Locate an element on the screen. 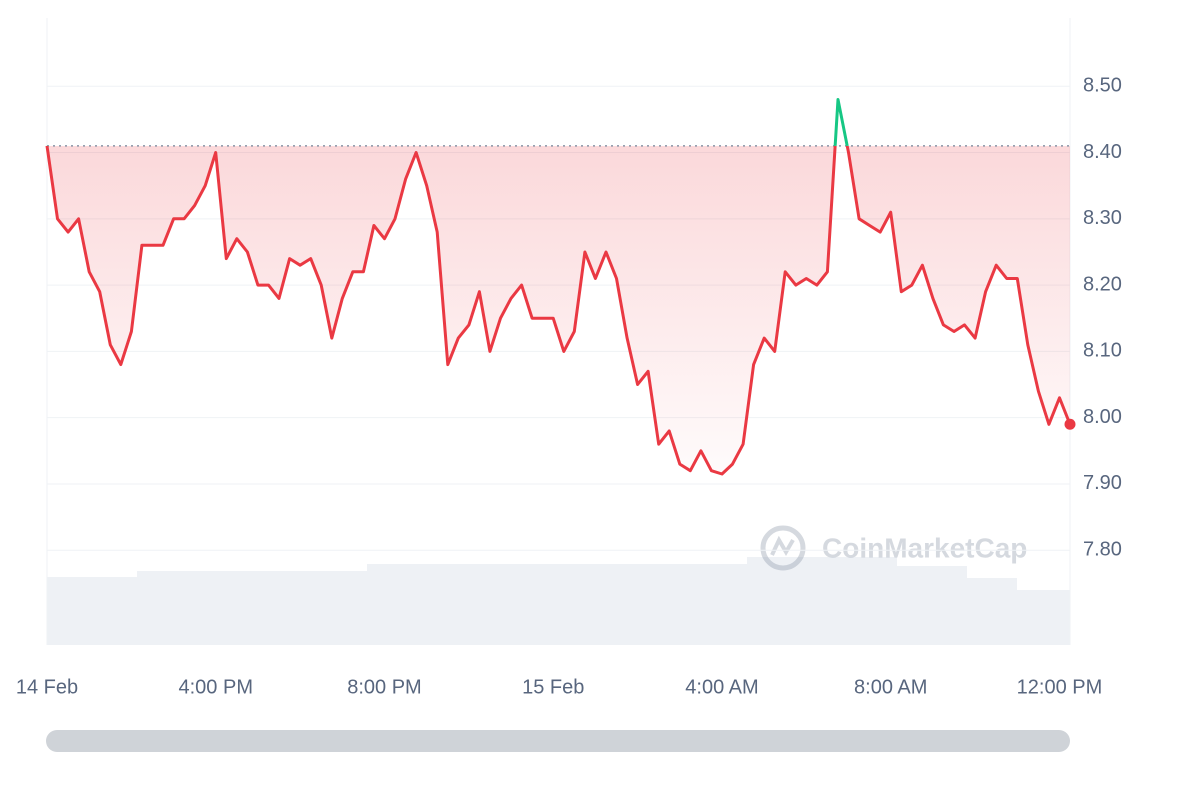  x-tick-label: 4:00 AM is located at coordinates (721, 687).